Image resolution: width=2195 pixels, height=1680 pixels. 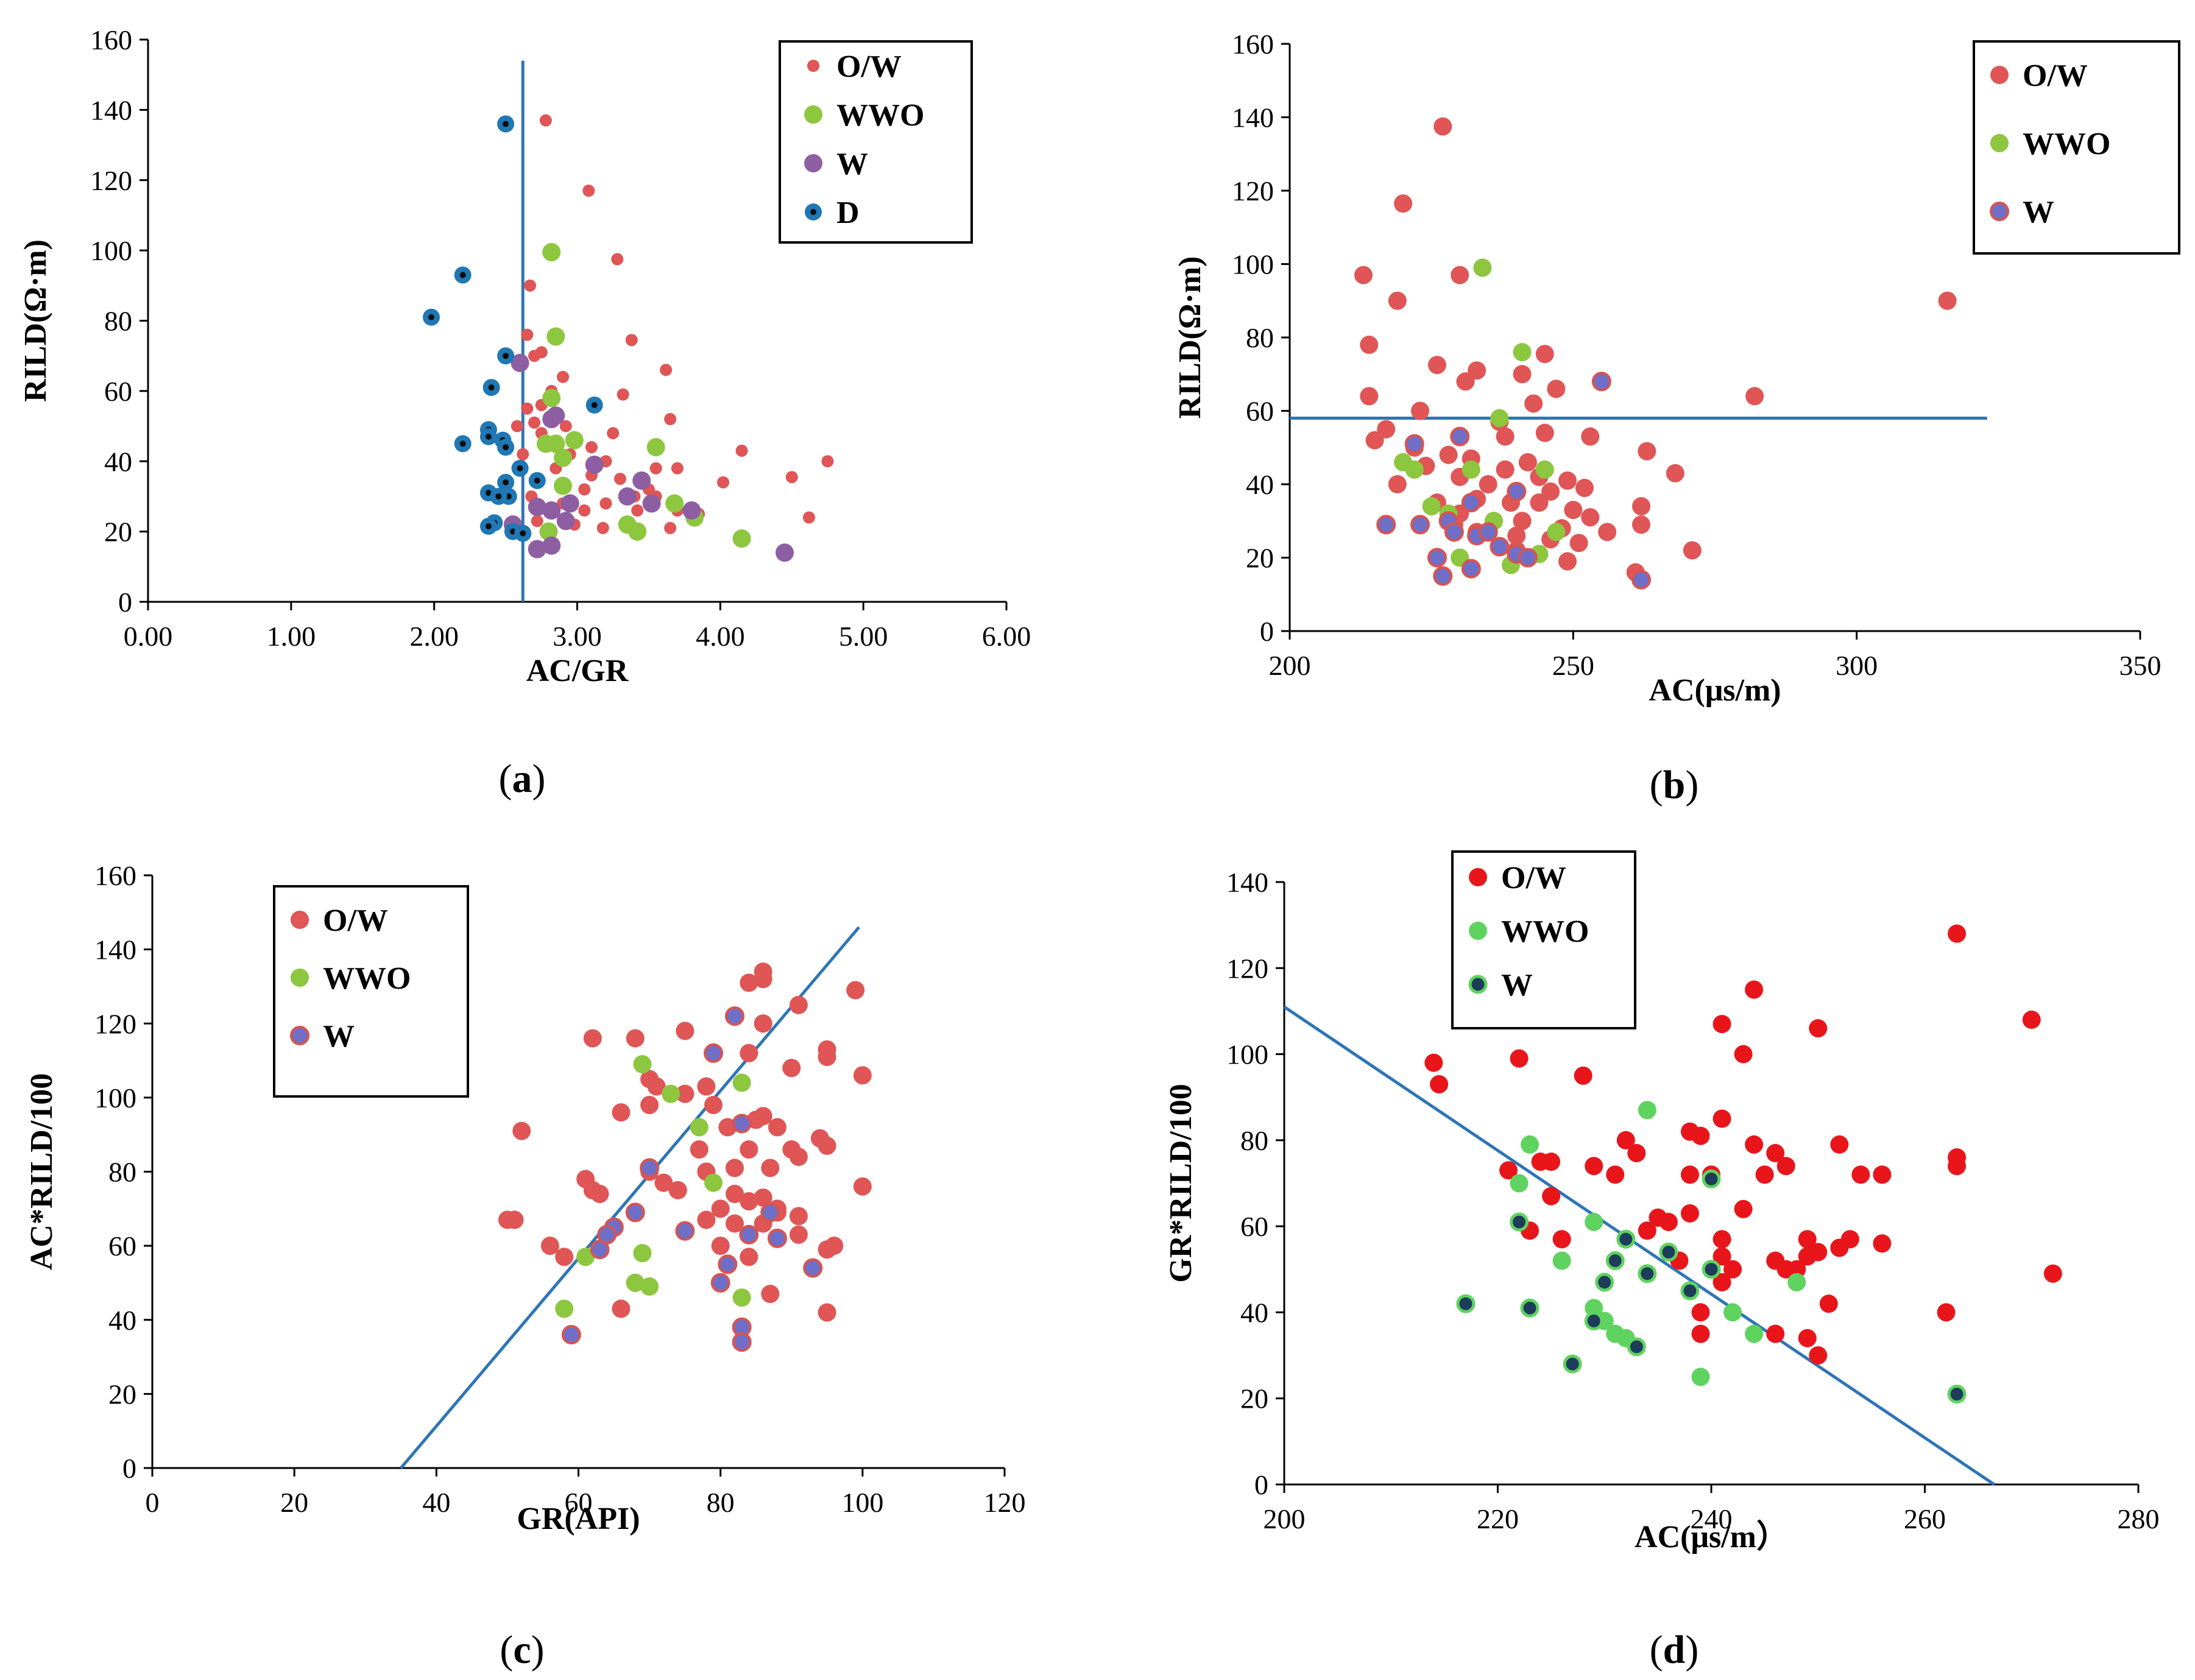 What do you see at coordinates (648, 458) in the screenshot?
I see `series-w` at bounding box center [648, 458].